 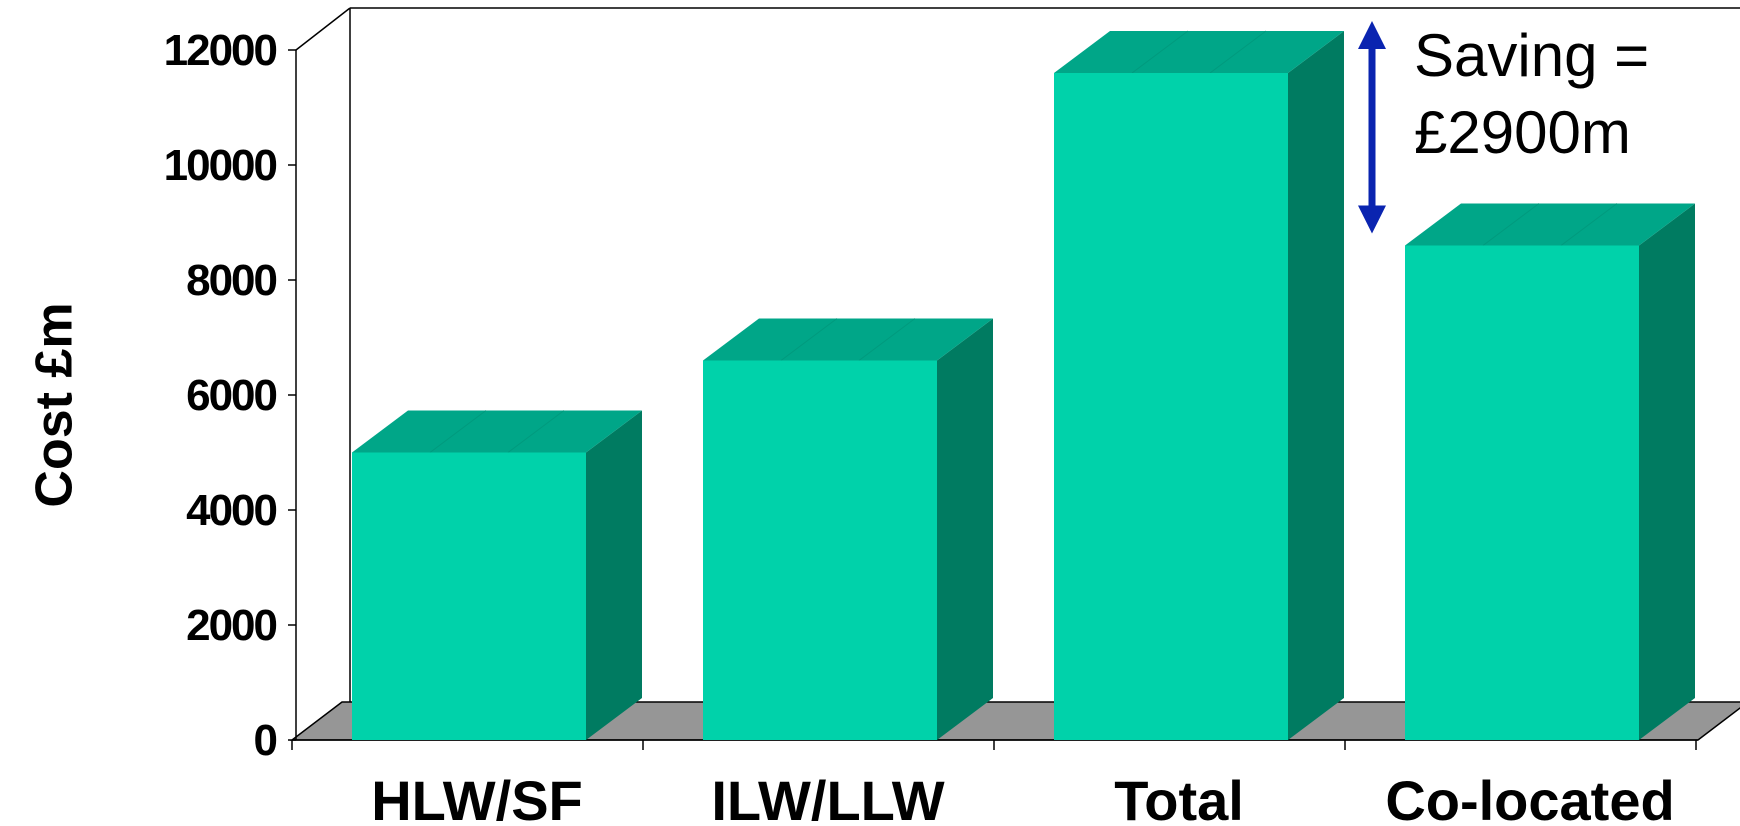 What do you see at coordinates (55, 404) in the screenshot?
I see `y-axis-label: Cost £m` at bounding box center [55, 404].